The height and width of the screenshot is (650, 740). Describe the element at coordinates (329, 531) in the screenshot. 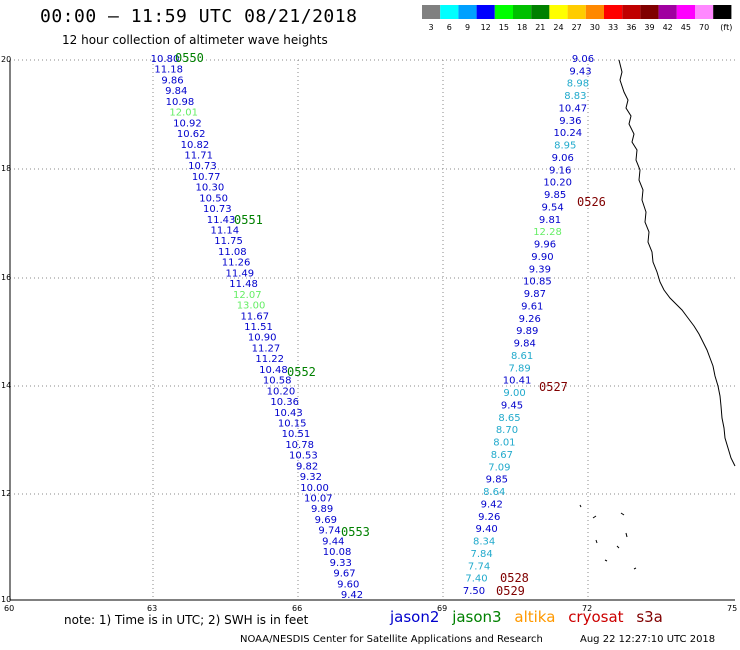

I see `swh-value: 9.74` at that location.